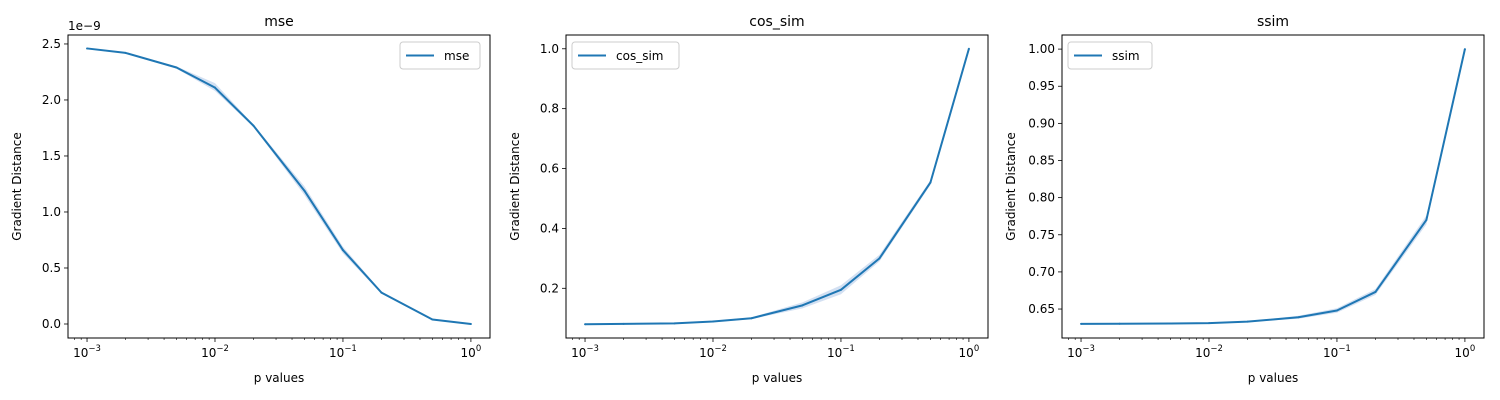 This screenshot has width=1500, height=400. What do you see at coordinates (51, 44) in the screenshot?
I see `y-tick-label: 2.5` at bounding box center [51, 44].